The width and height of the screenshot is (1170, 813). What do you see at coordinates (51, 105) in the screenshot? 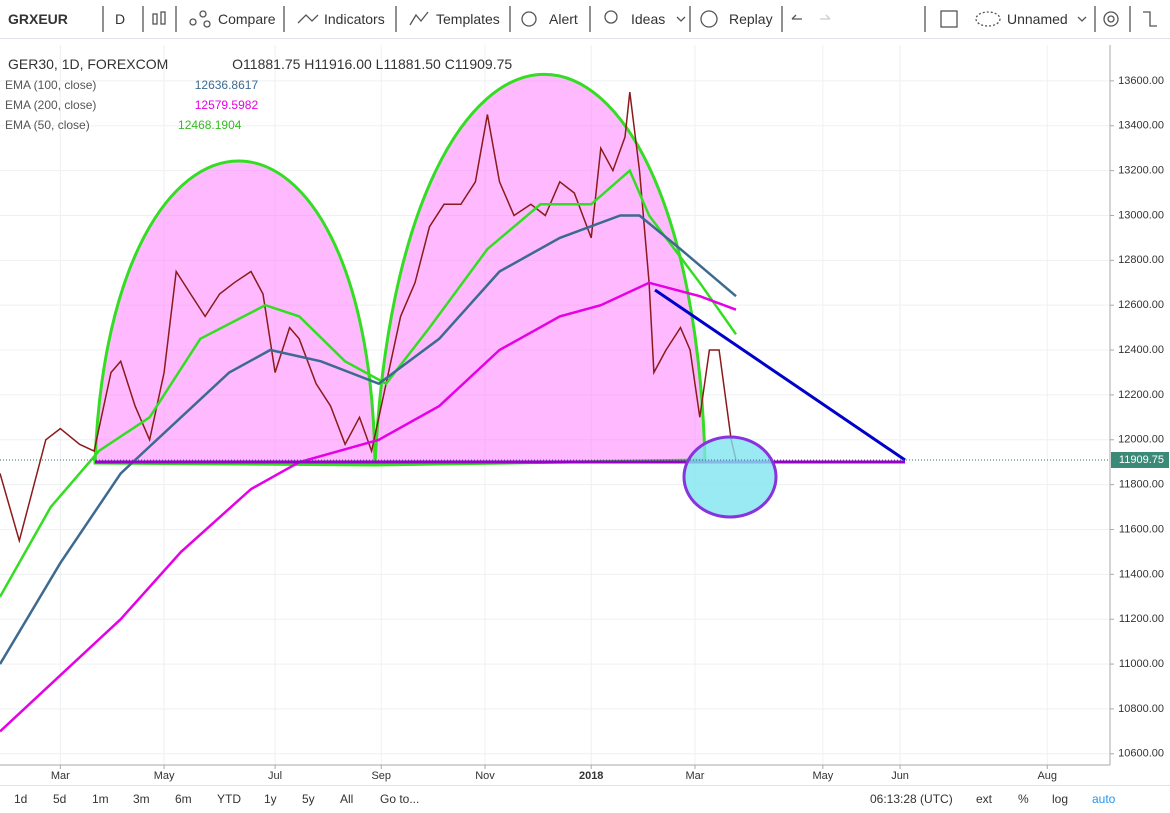
I see `indicator-name: EMA (200, close)` at bounding box center [51, 105].